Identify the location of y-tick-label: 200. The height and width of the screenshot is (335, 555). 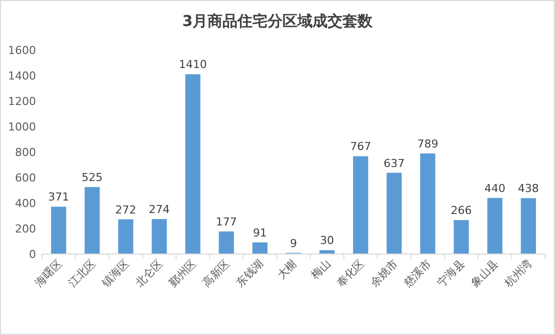
(25, 229).